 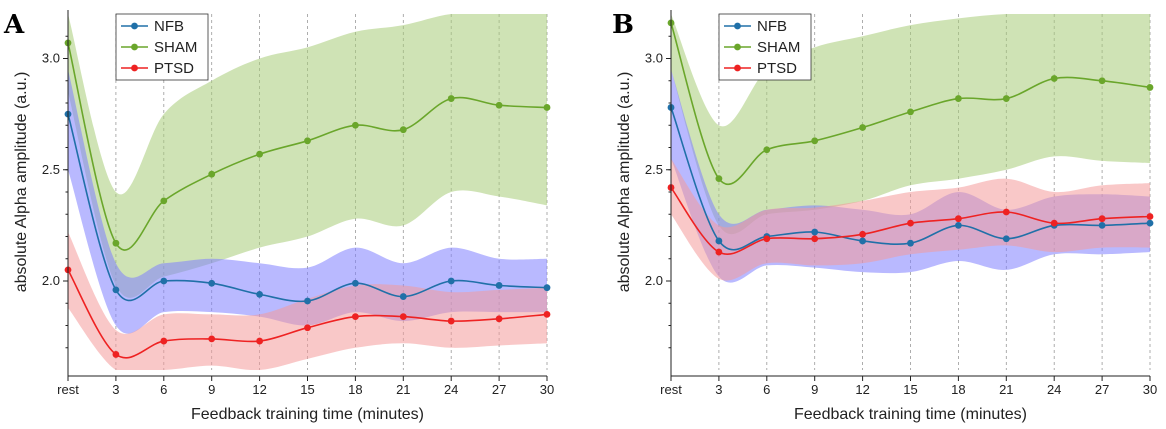 I want to click on confidence-band-ptsd, so click(x=910, y=219).